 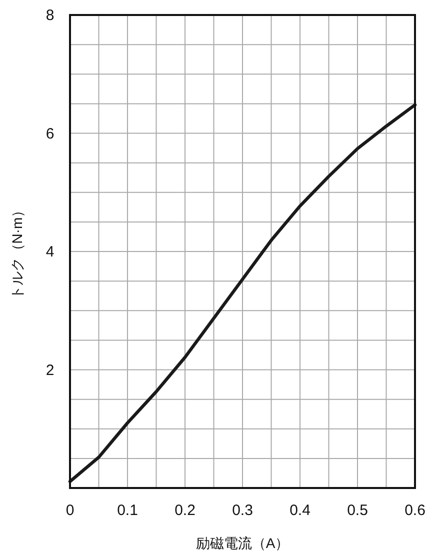 I want to click on x-axis-title: 励磁電流（A）, so click(x=243, y=543).